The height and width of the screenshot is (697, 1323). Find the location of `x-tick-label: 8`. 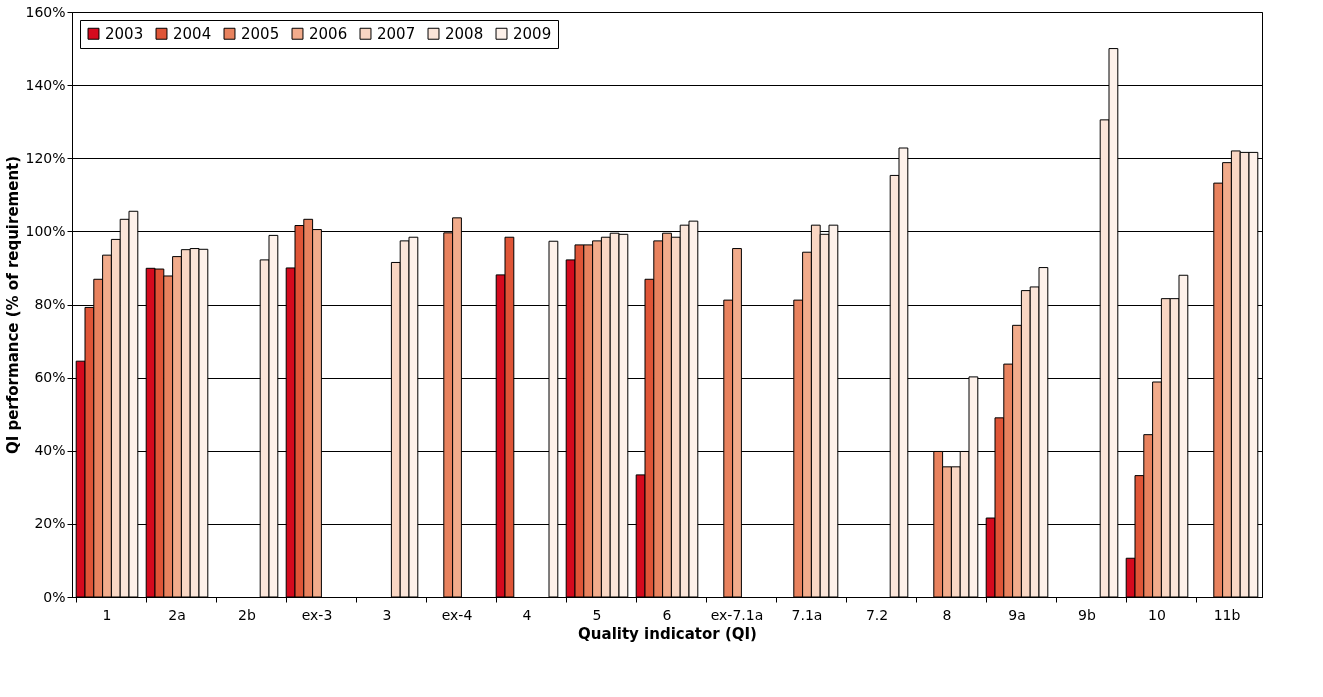

x-tick-label: 8 is located at coordinates (947, 614).